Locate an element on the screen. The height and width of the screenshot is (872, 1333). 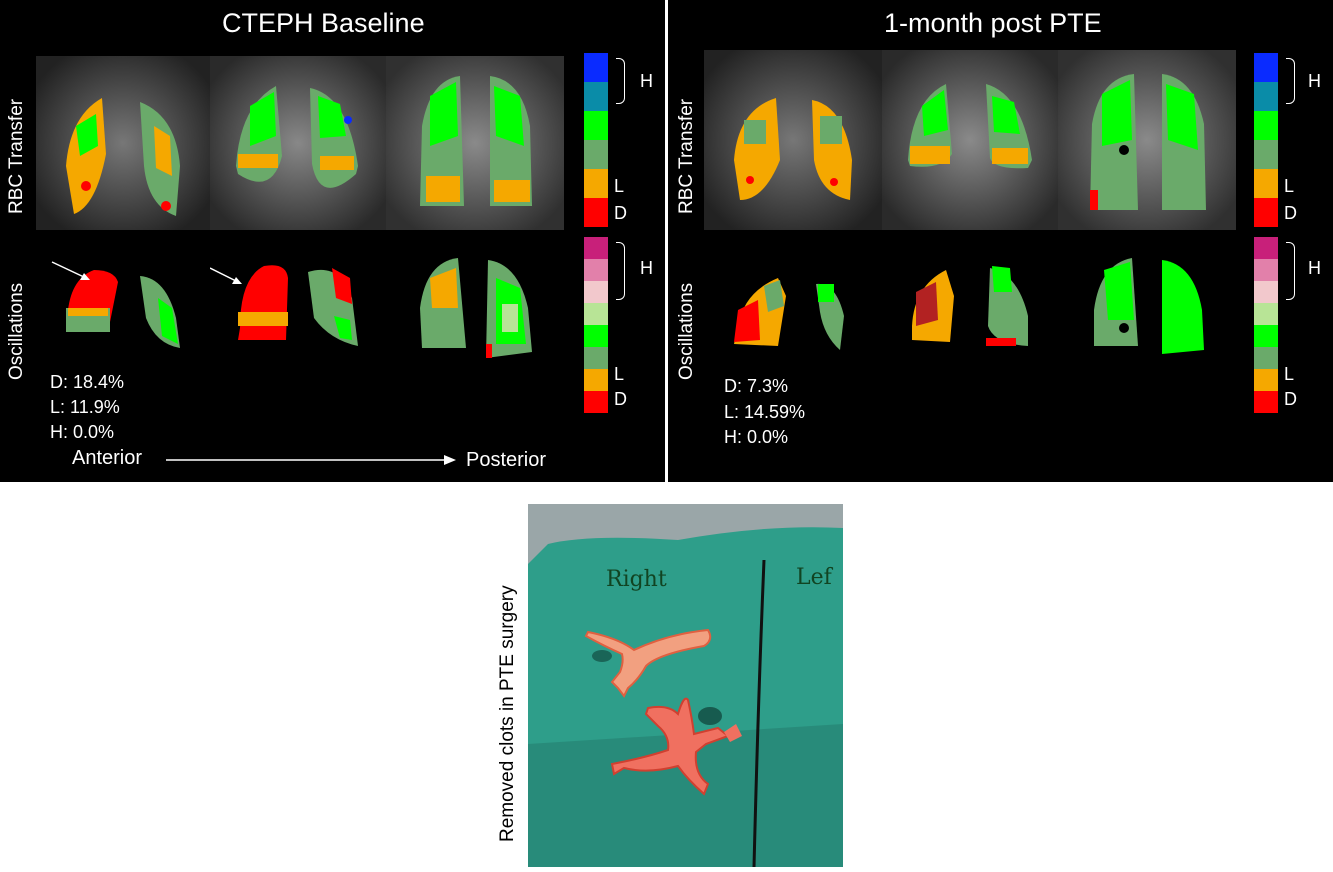
stat-defect: D: 18.4% is located at coordinates (87, 382).